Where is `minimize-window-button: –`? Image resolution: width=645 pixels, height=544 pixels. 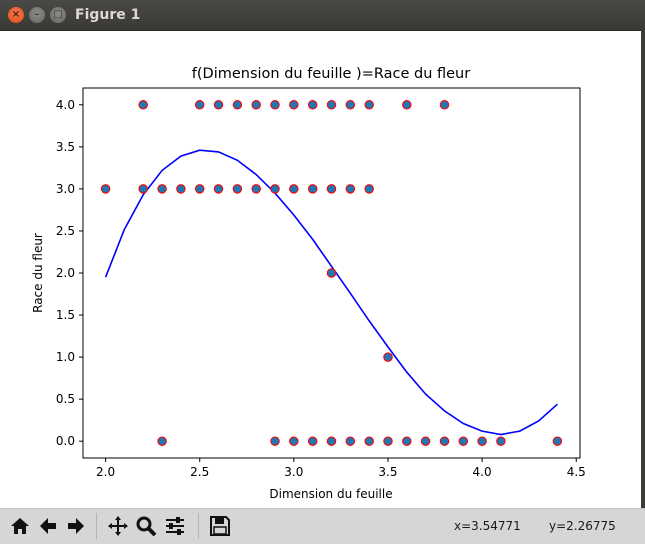
minimize-window-button: – is located at coordinates (37, 15).